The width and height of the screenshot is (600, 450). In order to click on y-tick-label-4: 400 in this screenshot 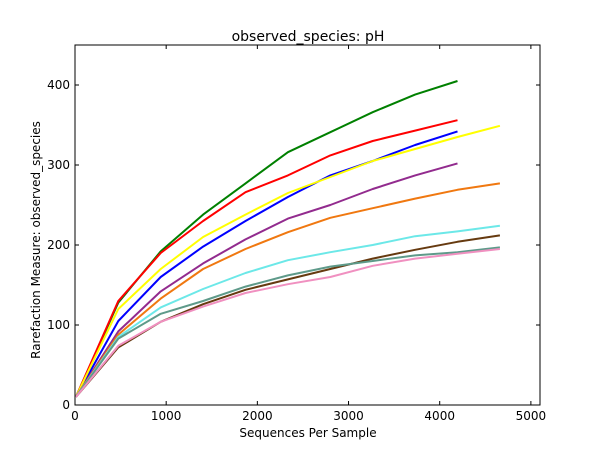, I will do `click(58, 85)`.